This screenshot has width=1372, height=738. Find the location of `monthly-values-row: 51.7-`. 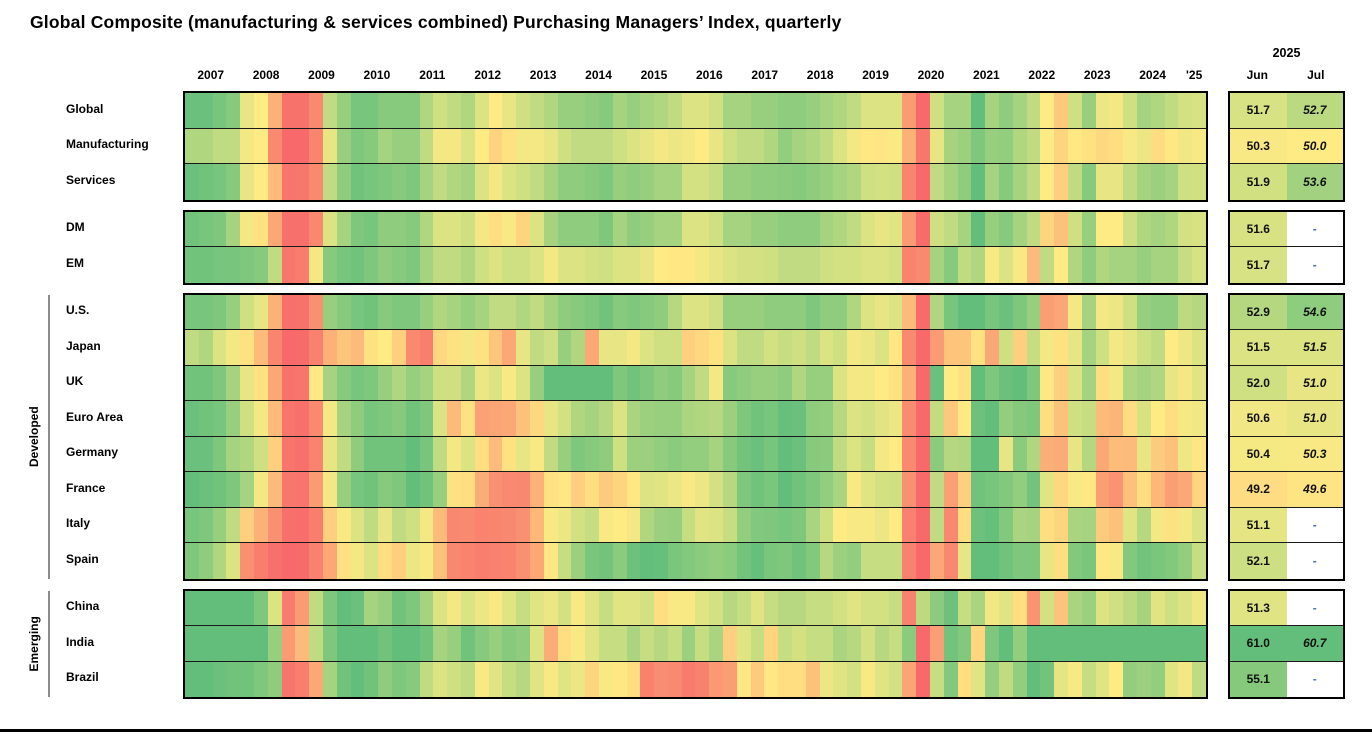

monthly-values-row: 51.7- is located at coordinates (1286, 265).